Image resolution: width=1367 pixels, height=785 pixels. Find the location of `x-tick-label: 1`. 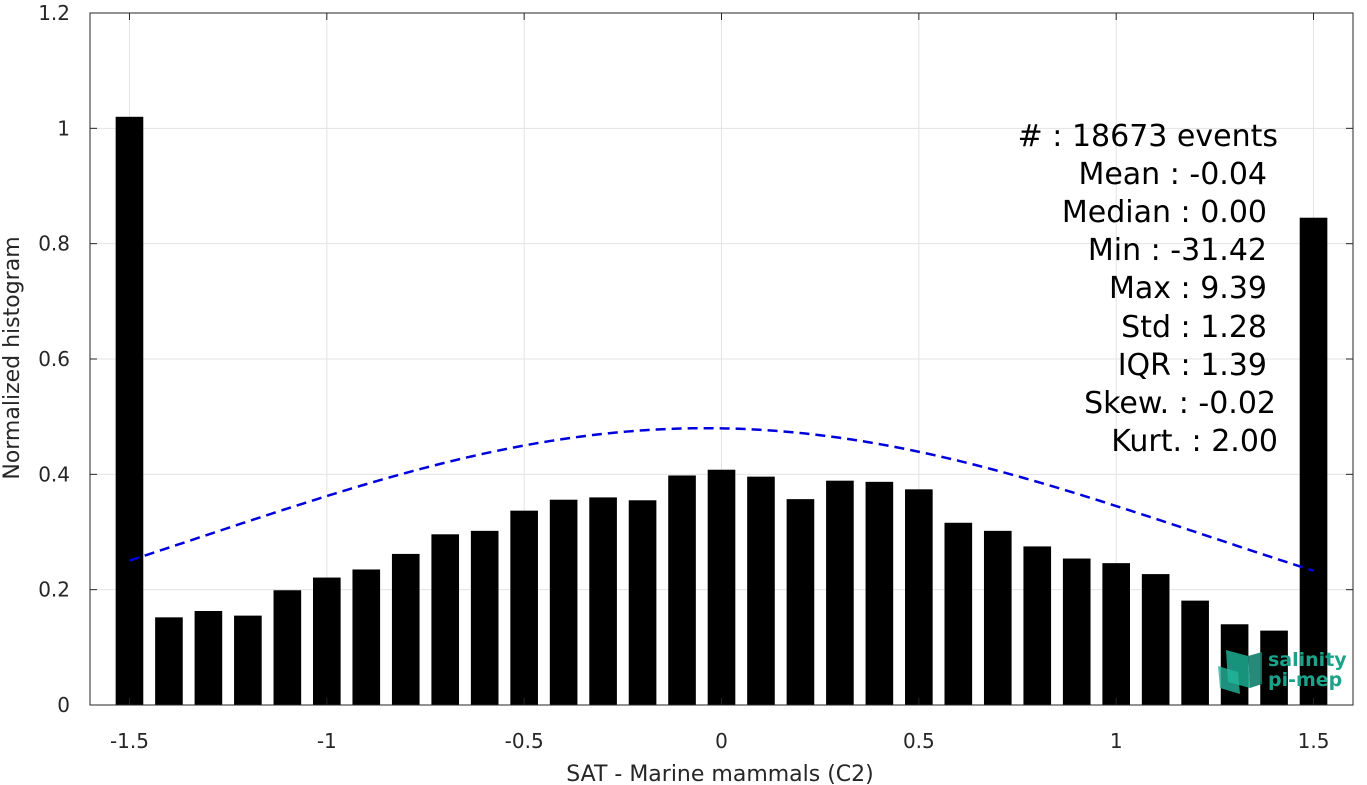

x-tick-label: 1 is located at coordinates (1116, 741).